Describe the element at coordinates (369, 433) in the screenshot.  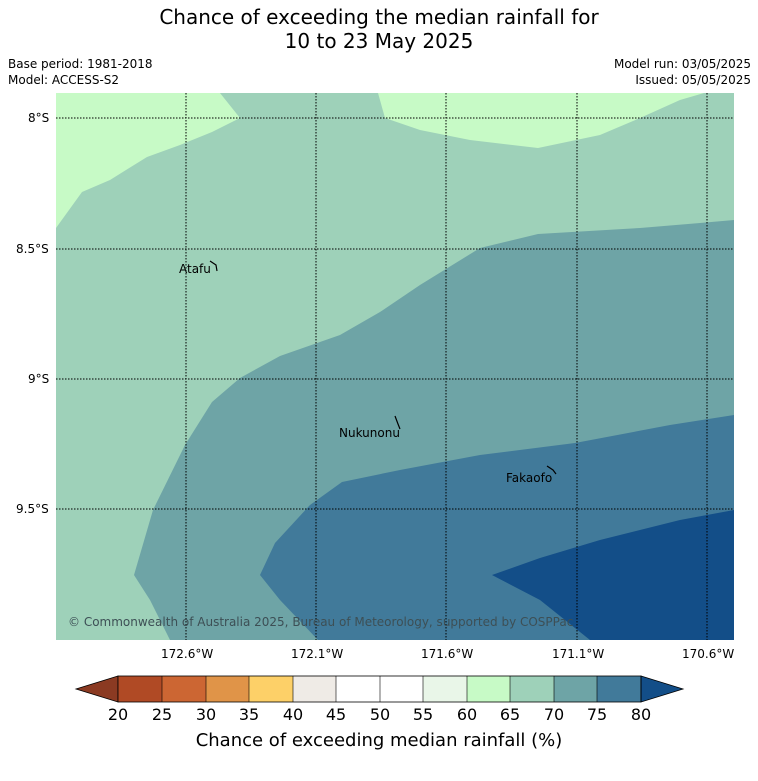
I see `place-label-nukunonu: Nukunonu` at that location.